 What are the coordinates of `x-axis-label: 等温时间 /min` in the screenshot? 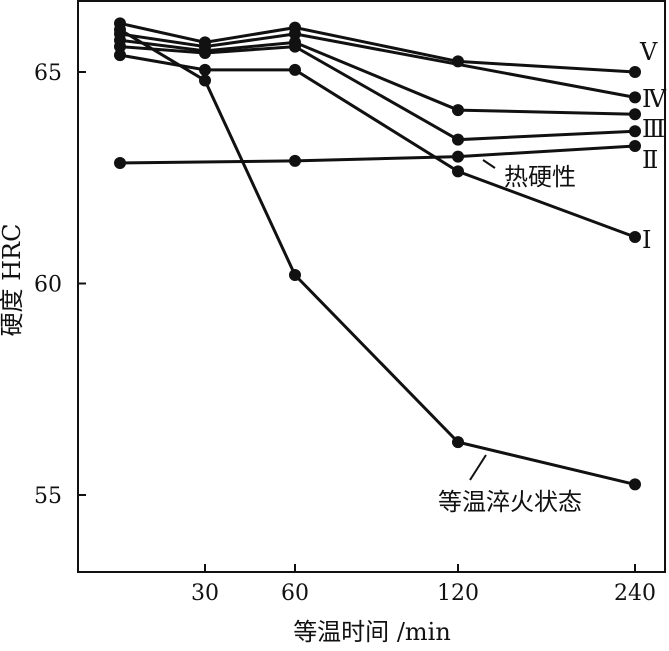 It's located at (372, 632).